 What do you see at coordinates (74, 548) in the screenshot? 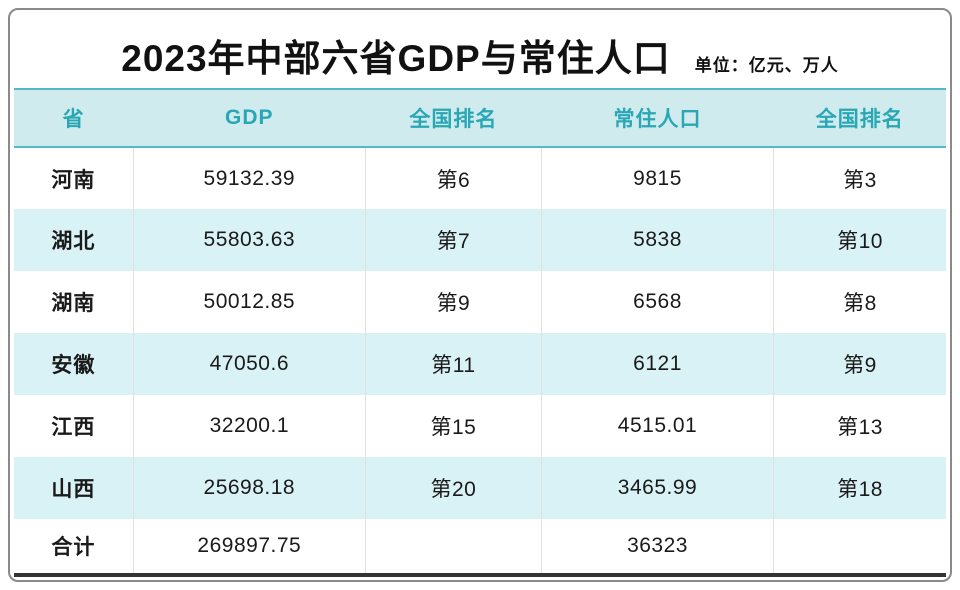
I see `cell-total-label: 合计` at bounding box center [74, 548].